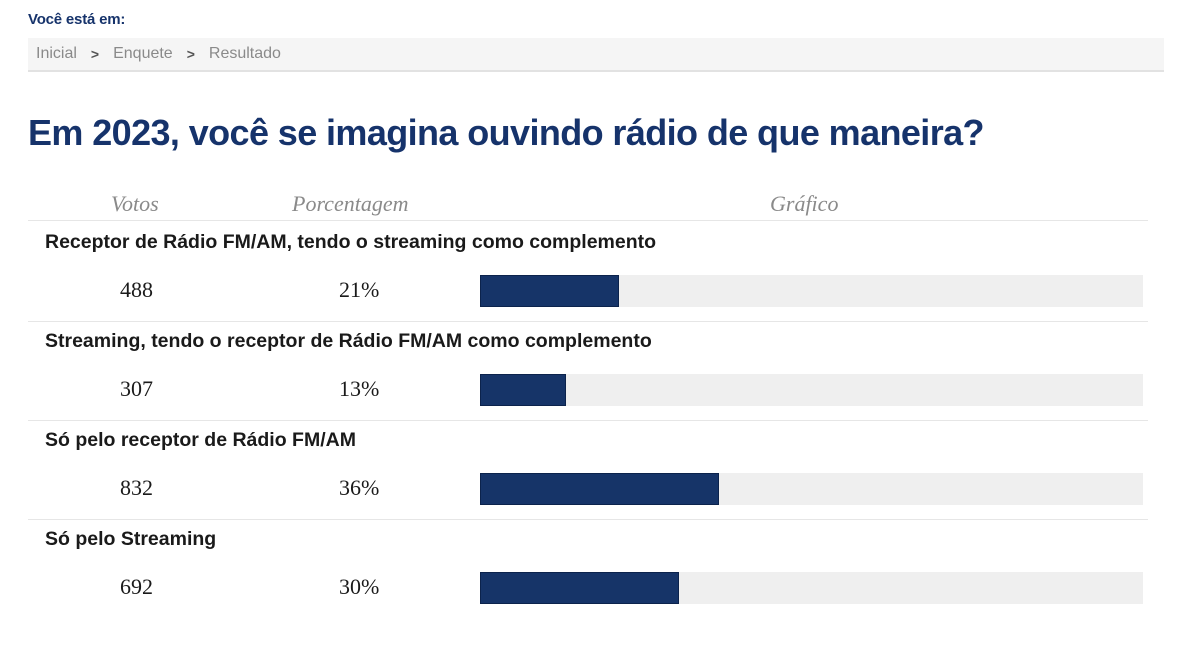  What do you see at coordinates (359, 487) in the screenshot?
I see `option-percent: 36%` at bounding box center [359, 487].